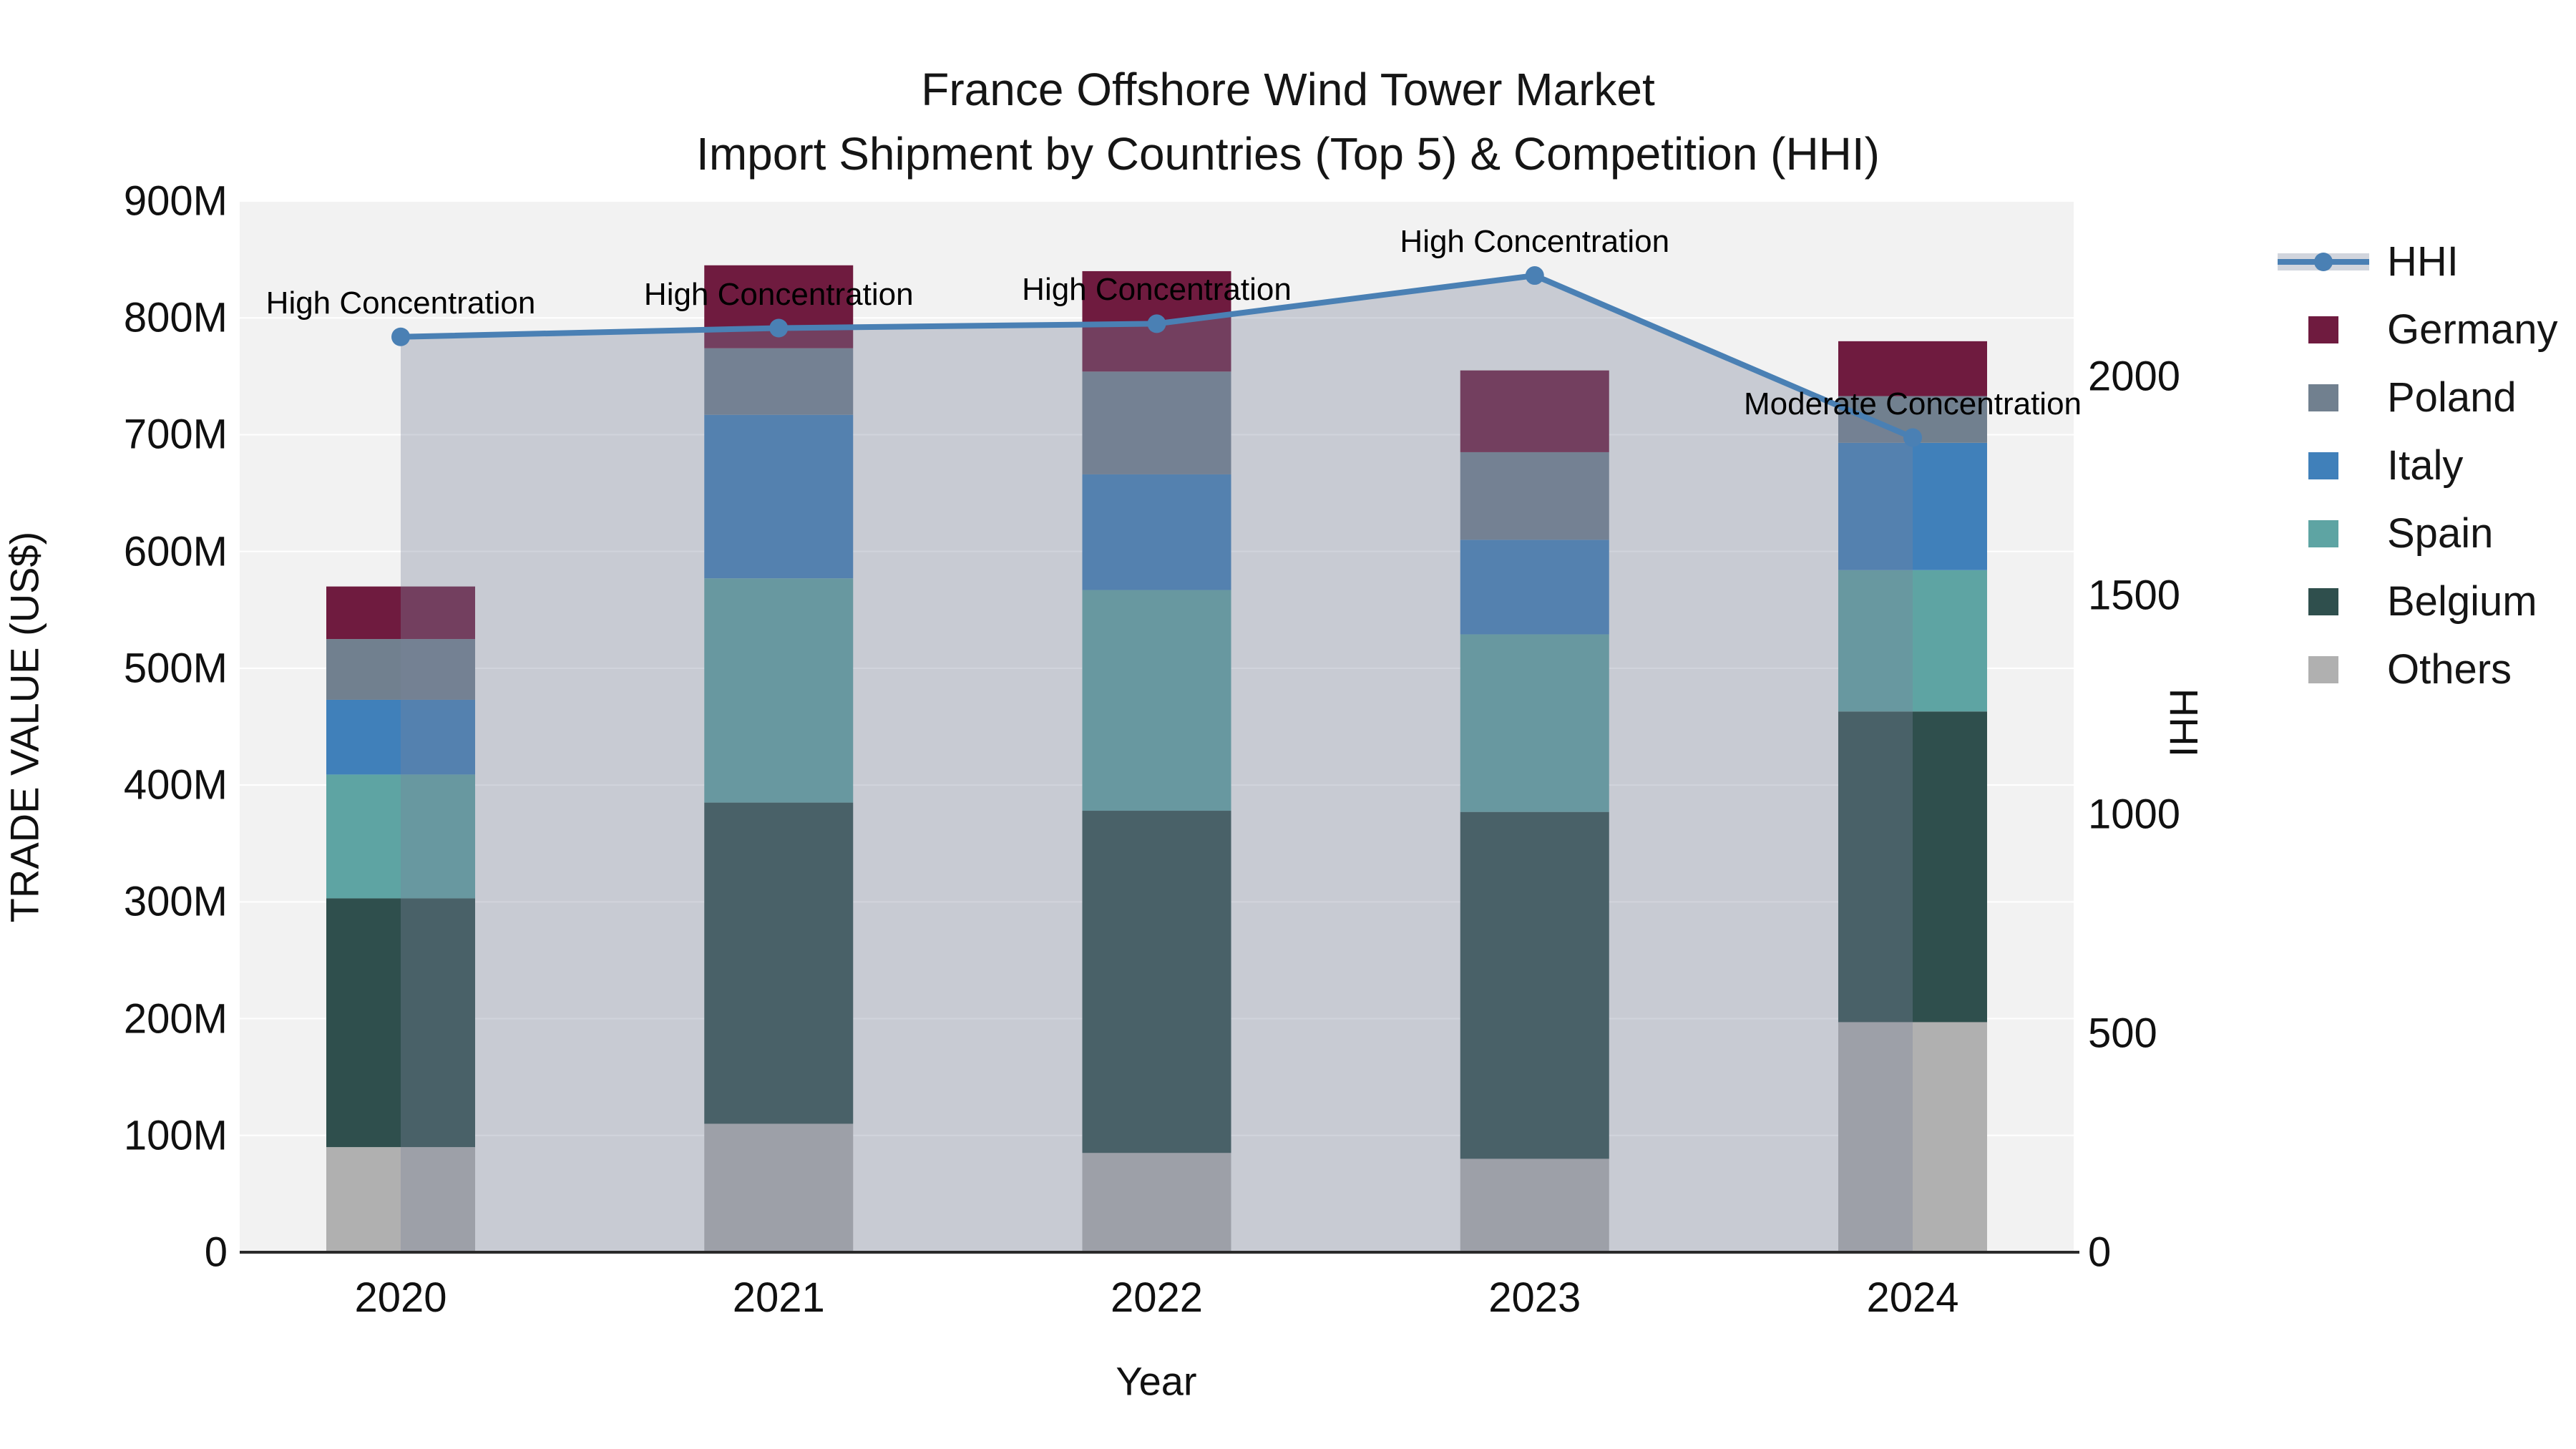 Image resolution: width=2576 pixels, height=1449 pixels. Describe the element at coordinates (1157, 1297) in the screenshot. I see `x-tick-2022: 2022` at that location.